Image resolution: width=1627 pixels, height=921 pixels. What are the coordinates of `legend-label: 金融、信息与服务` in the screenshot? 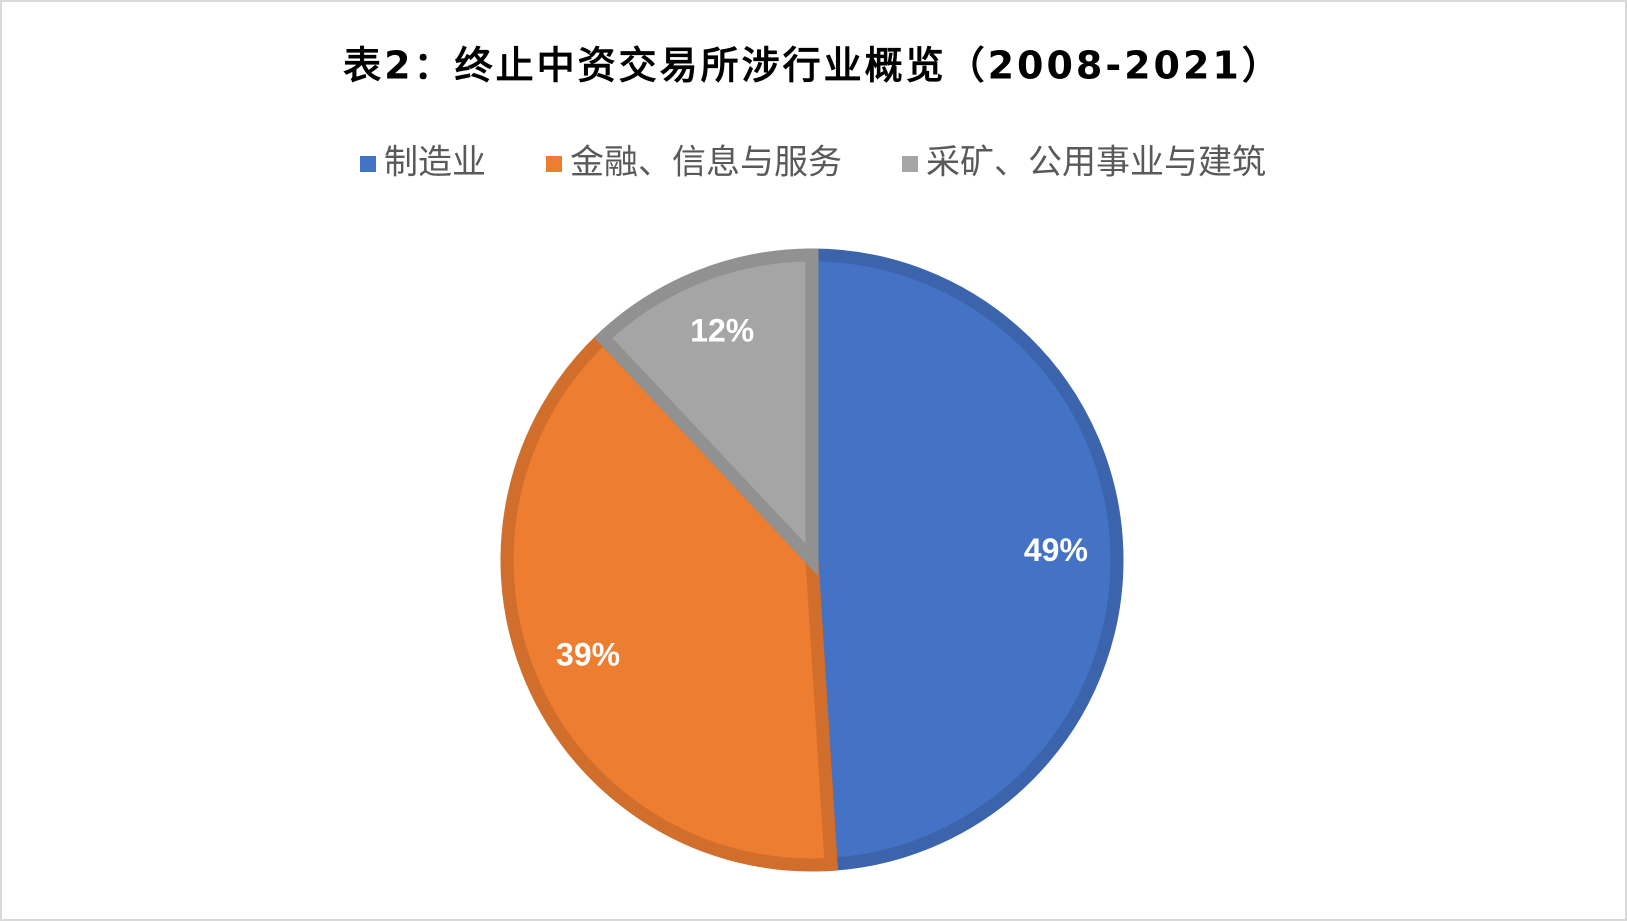 It's located at (706, 163).